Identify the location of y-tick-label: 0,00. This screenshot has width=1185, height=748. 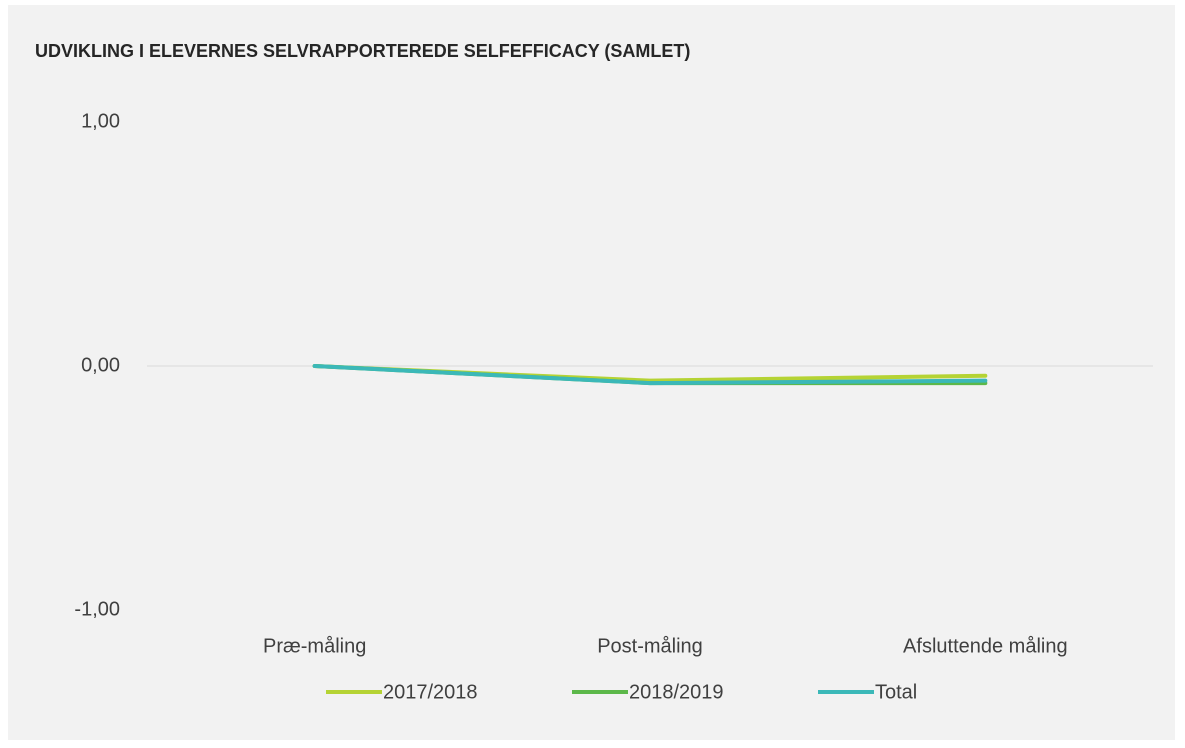
(100, 365).